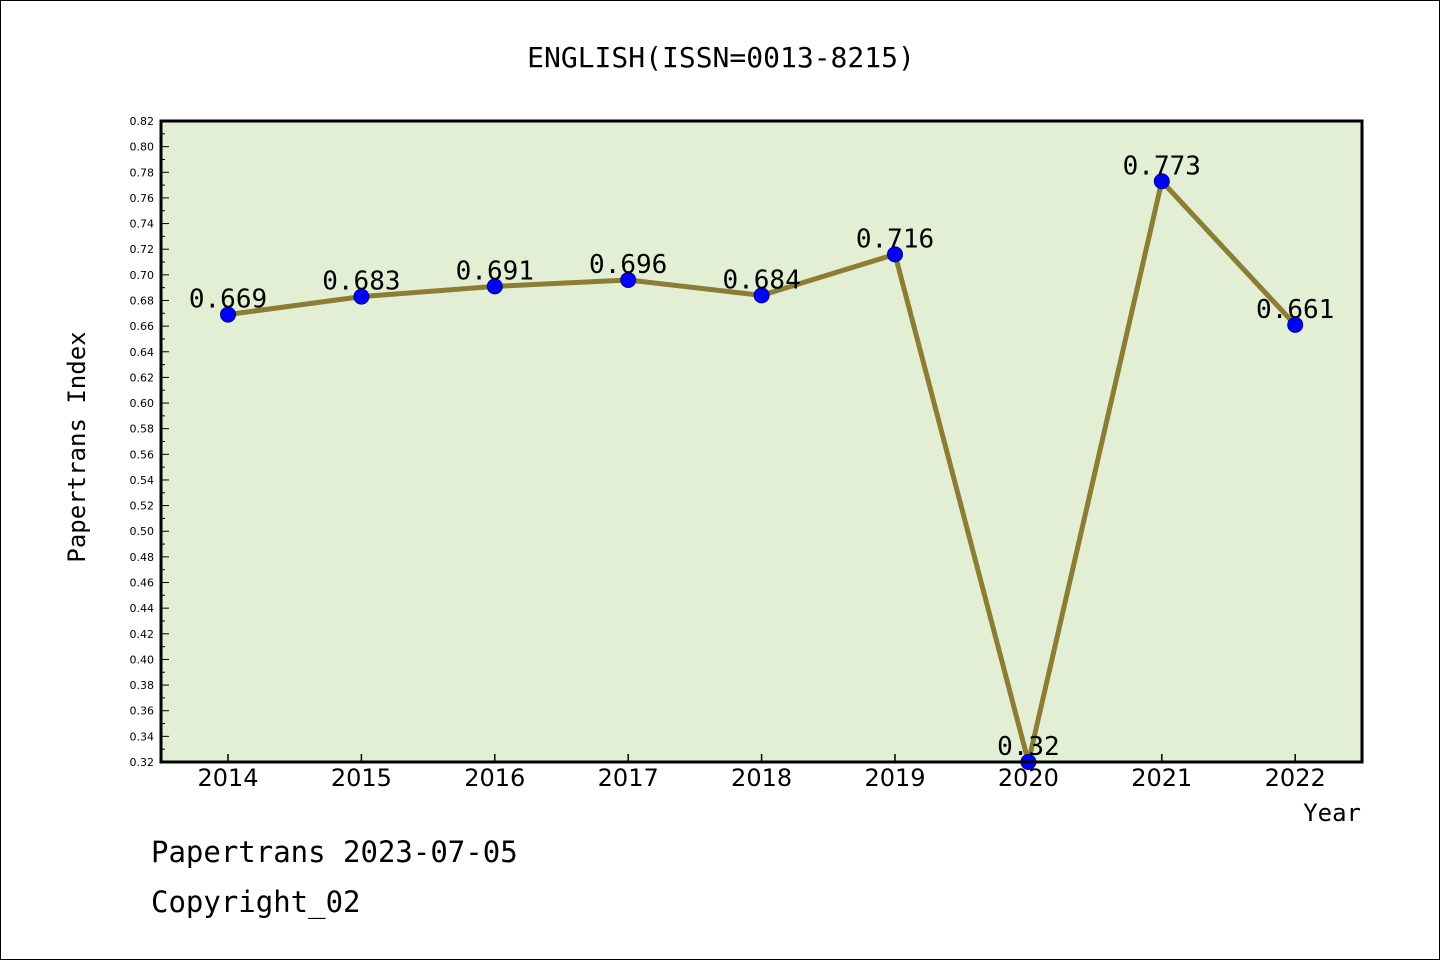 This screenshot has width=1440, height=961. I want to click on y-tick-label: 0.68, so click(142, 300).